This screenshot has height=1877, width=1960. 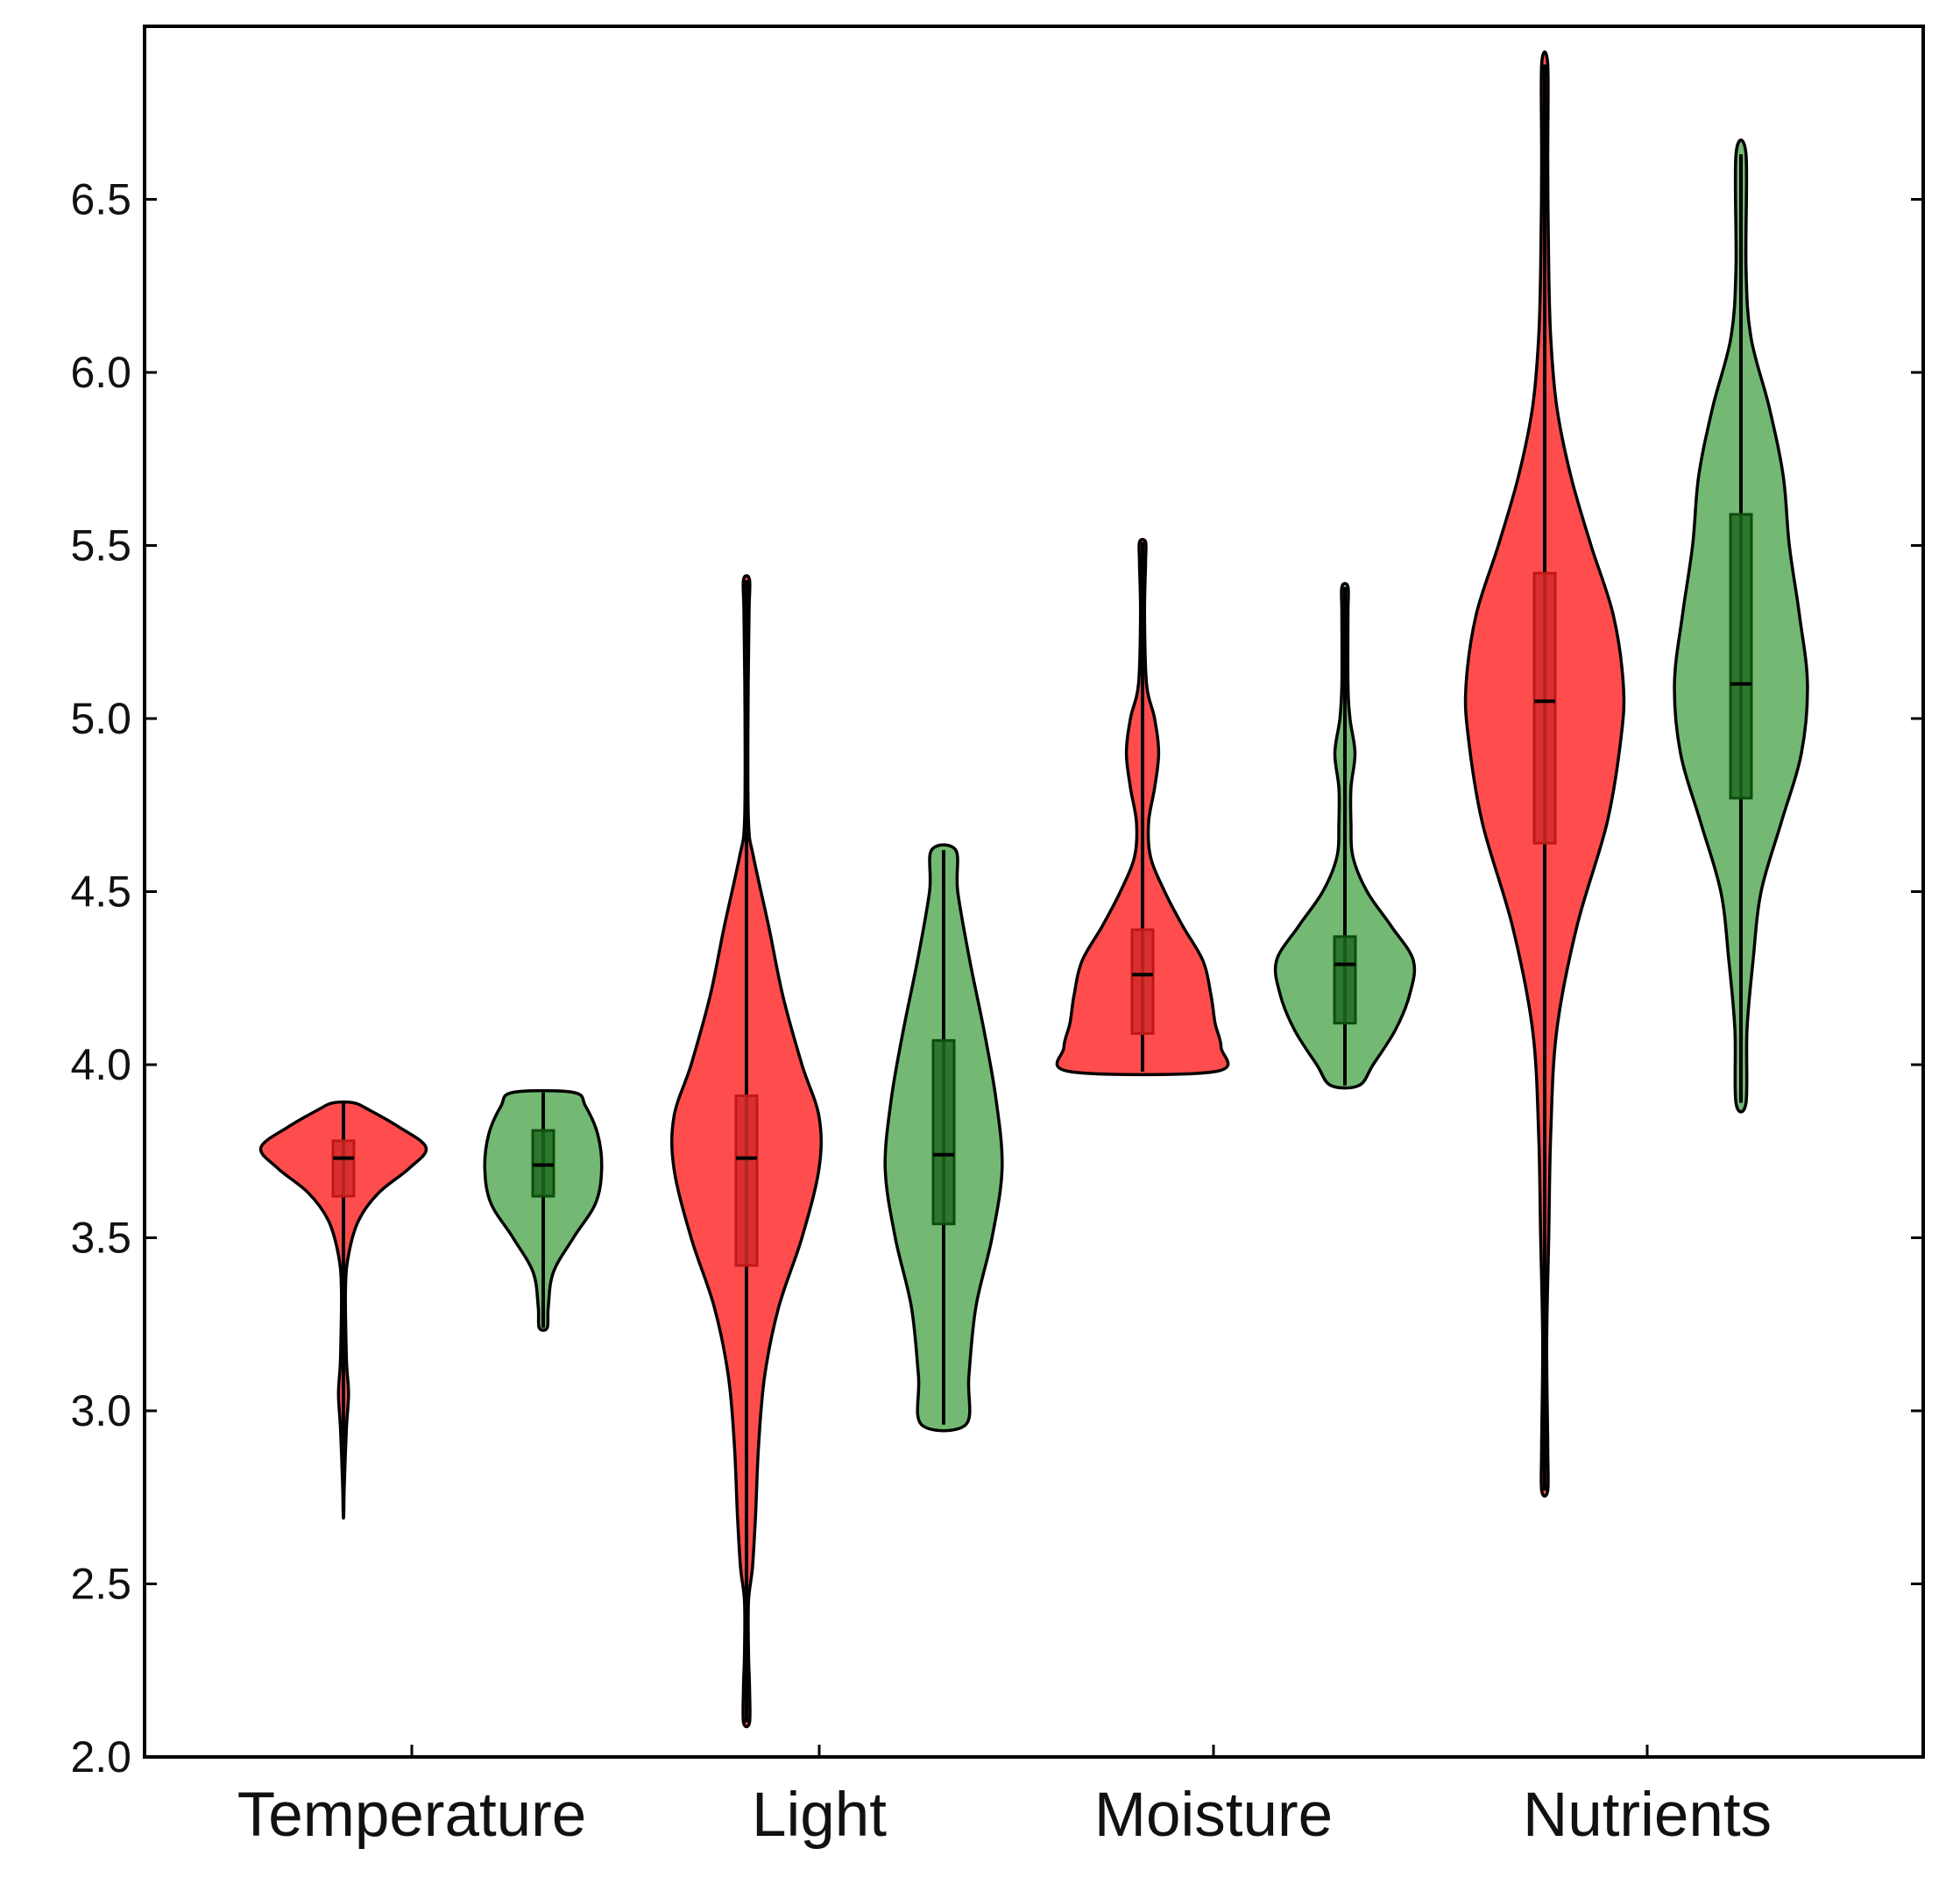 I want to click on iqr-box-red-moisture, so click(x=1143, y=981).